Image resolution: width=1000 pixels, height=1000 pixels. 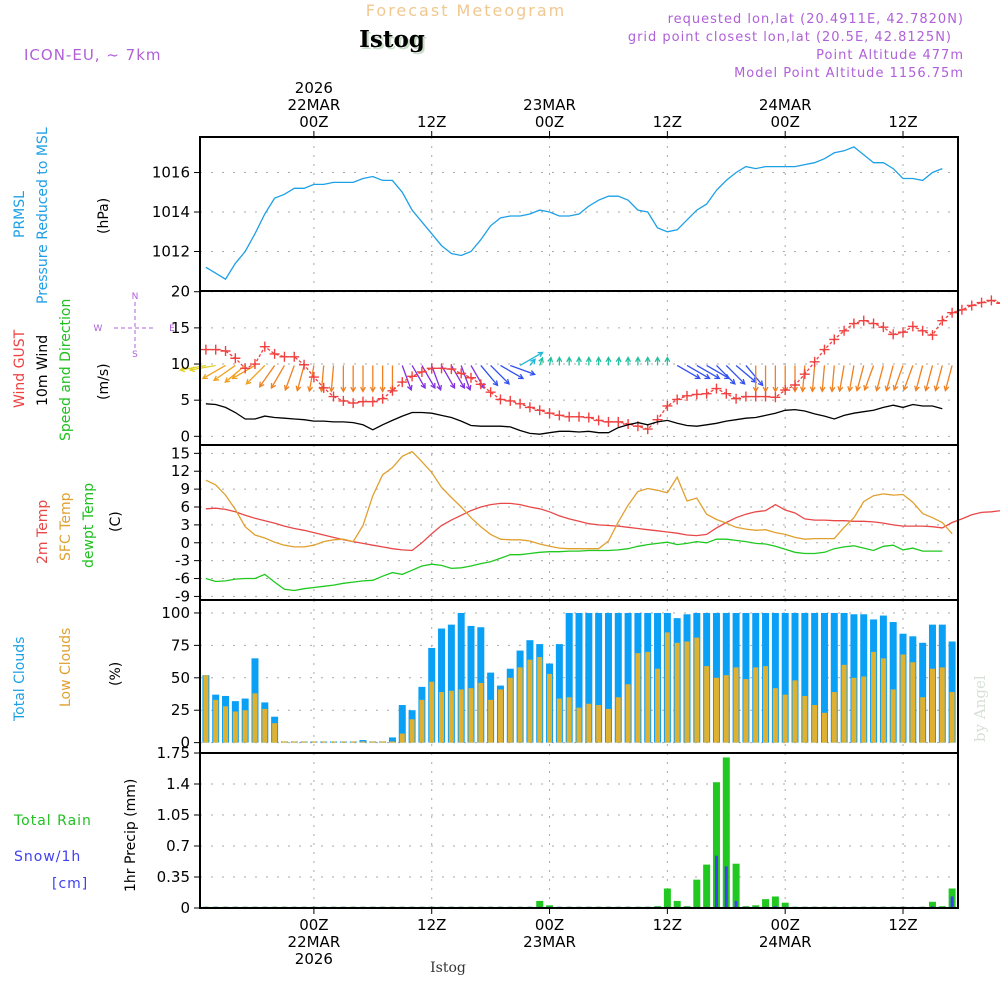 What do you see at coordinates (785, 105) in the screenshot?
I see `top-time-label: 24MAR` at bounding box center [785, 105].